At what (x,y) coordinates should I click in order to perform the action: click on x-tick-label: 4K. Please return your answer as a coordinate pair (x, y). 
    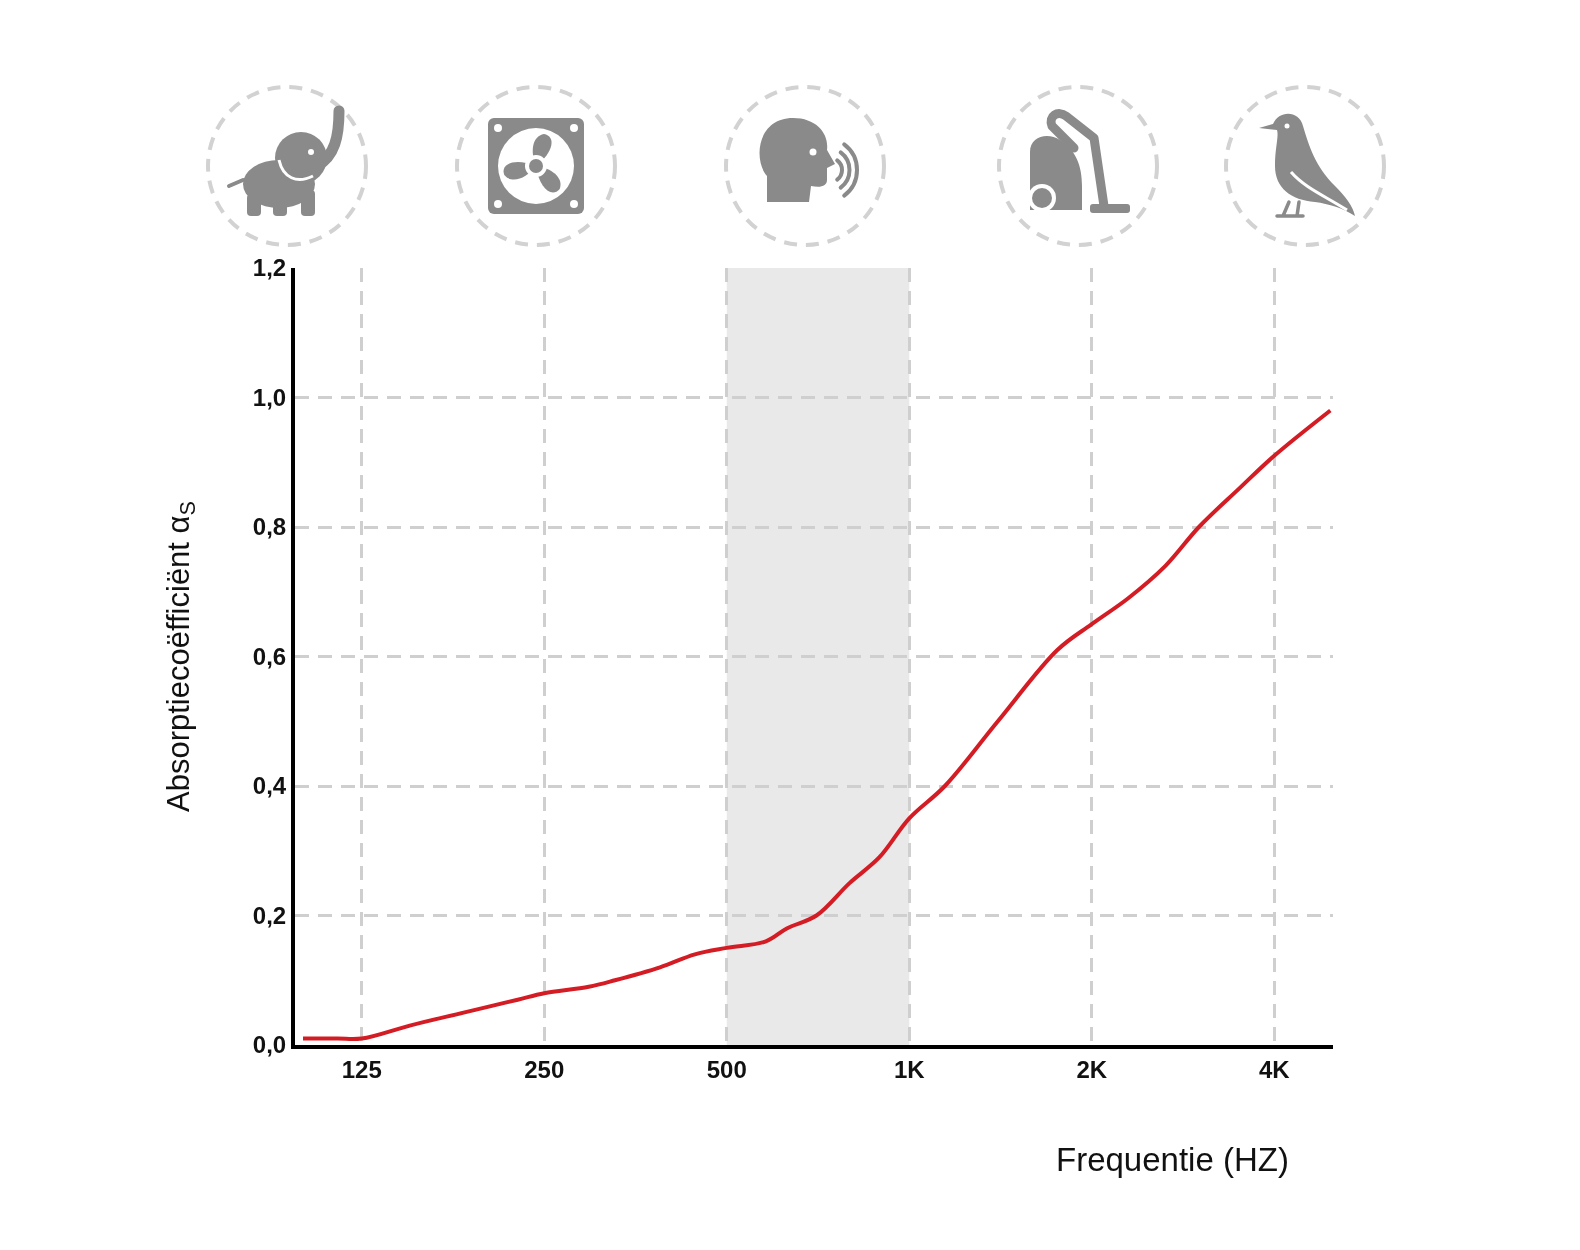
    Looking at the image, I should click on (1274, 1069).